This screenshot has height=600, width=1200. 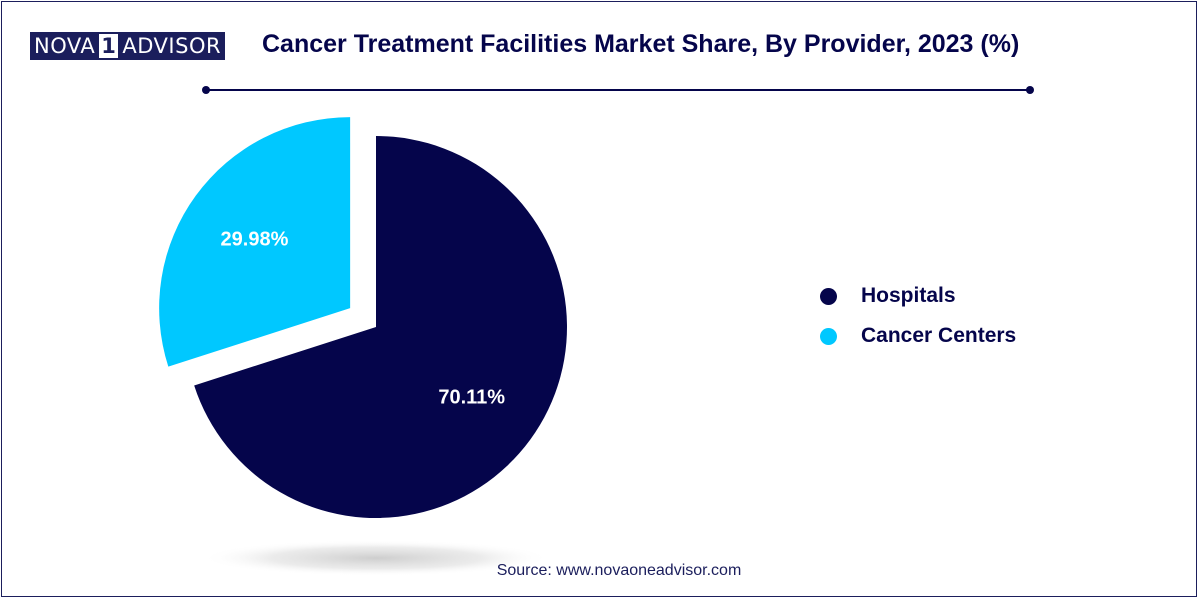 I want to click on pie-label-cancer-centers: 29.98%, so click(x=255, y=239).